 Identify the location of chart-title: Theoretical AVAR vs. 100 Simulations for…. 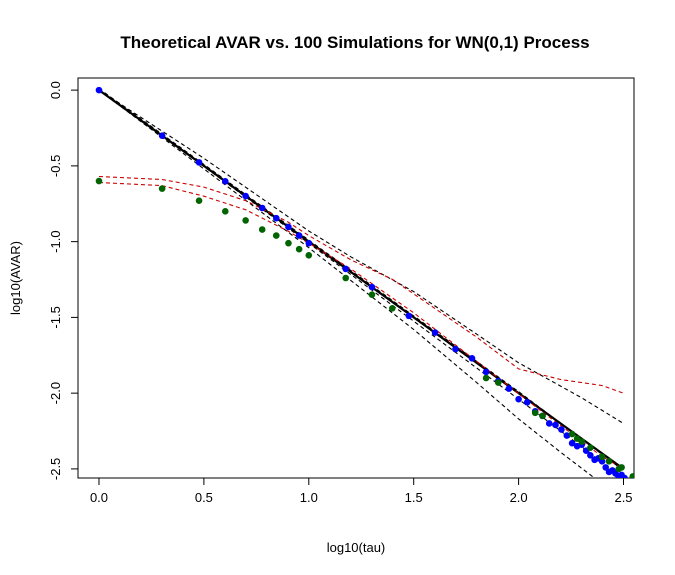
(354, 42).